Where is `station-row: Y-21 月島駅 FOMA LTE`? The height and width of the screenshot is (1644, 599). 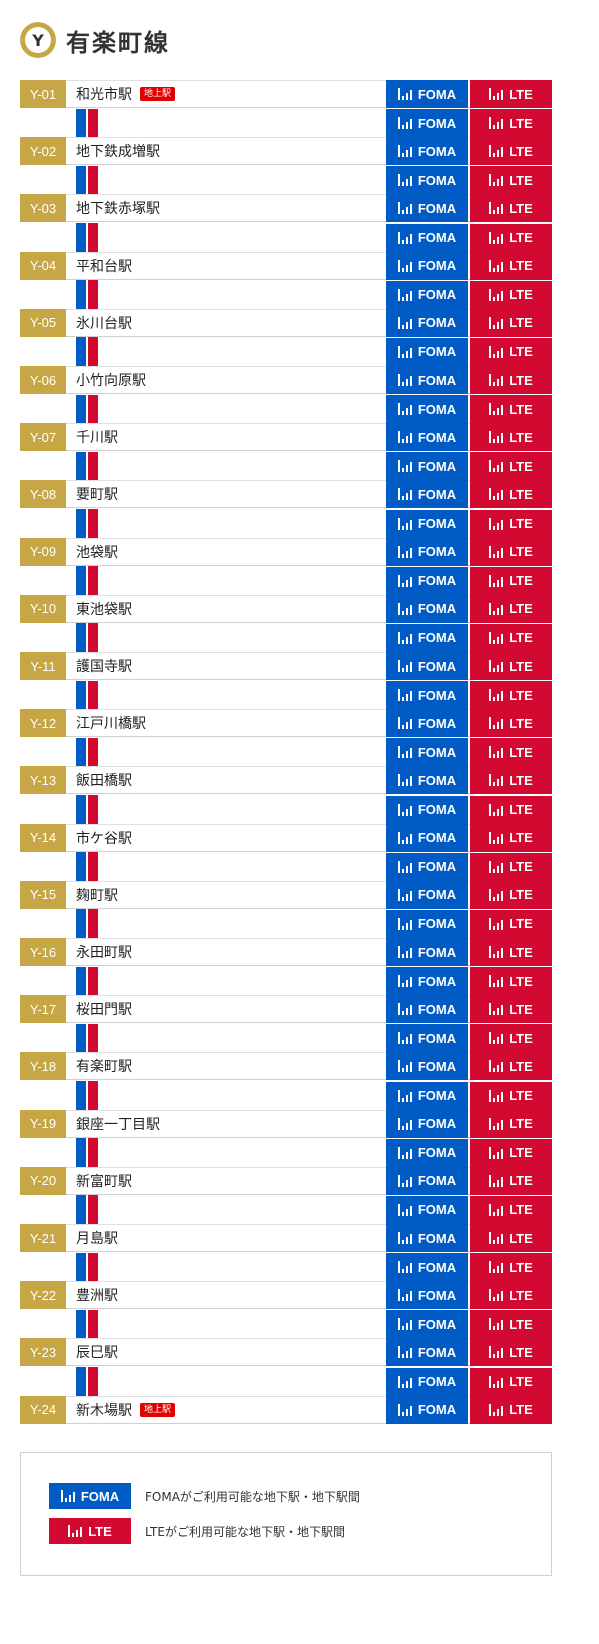 station-row: Y-21 月島駅 FOMA LTE is located at coordinates (286, 1238).